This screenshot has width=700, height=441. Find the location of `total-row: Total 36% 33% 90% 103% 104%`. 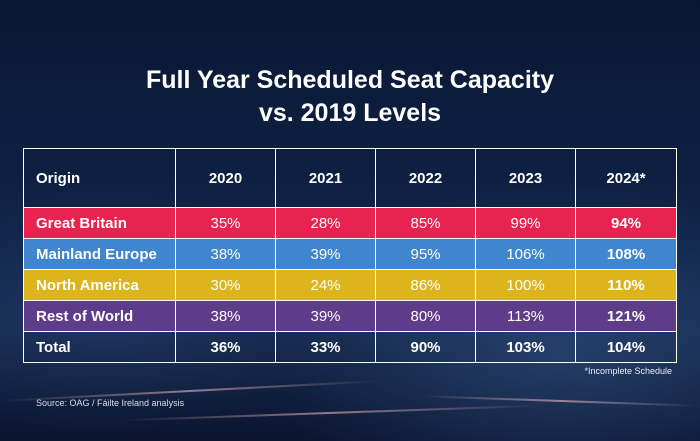

total-row: Total 36% 33% 90% 103% 104% is located at coordinates (350, 347).